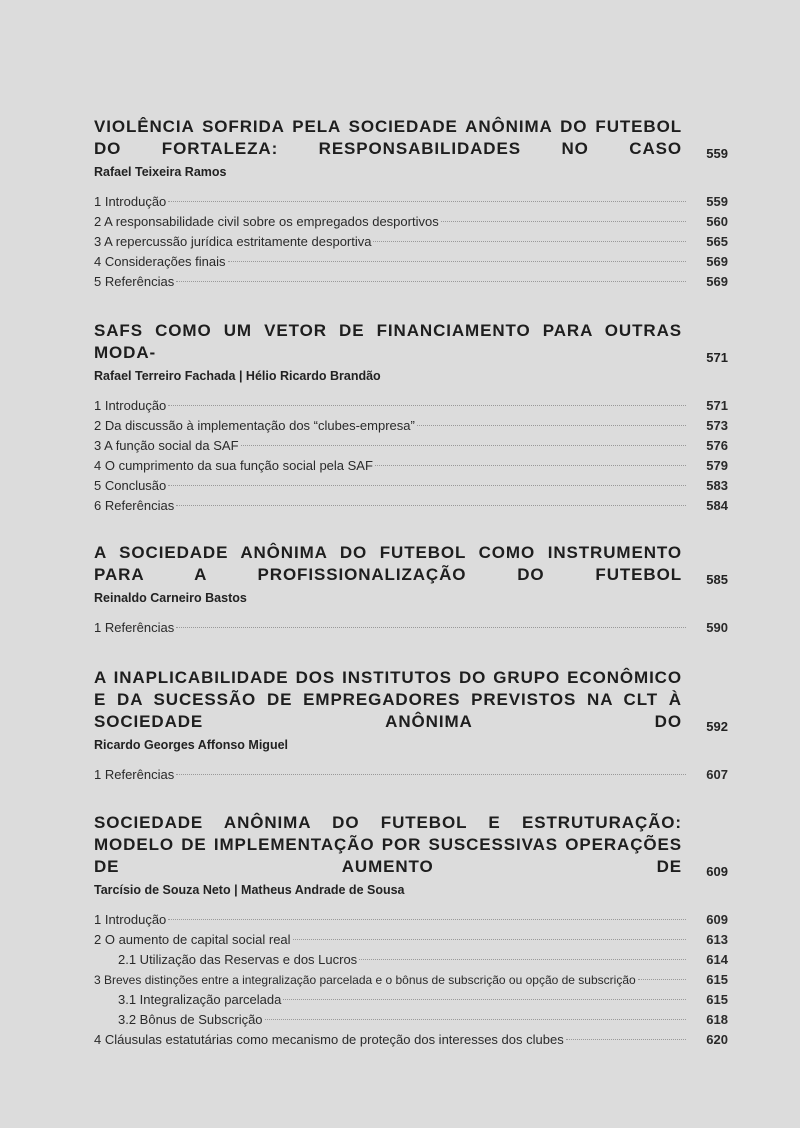 Image resolution: width=800 pixels, height=1128 pixels. I want to click on entry-page-number: 573, so click(717, 425).